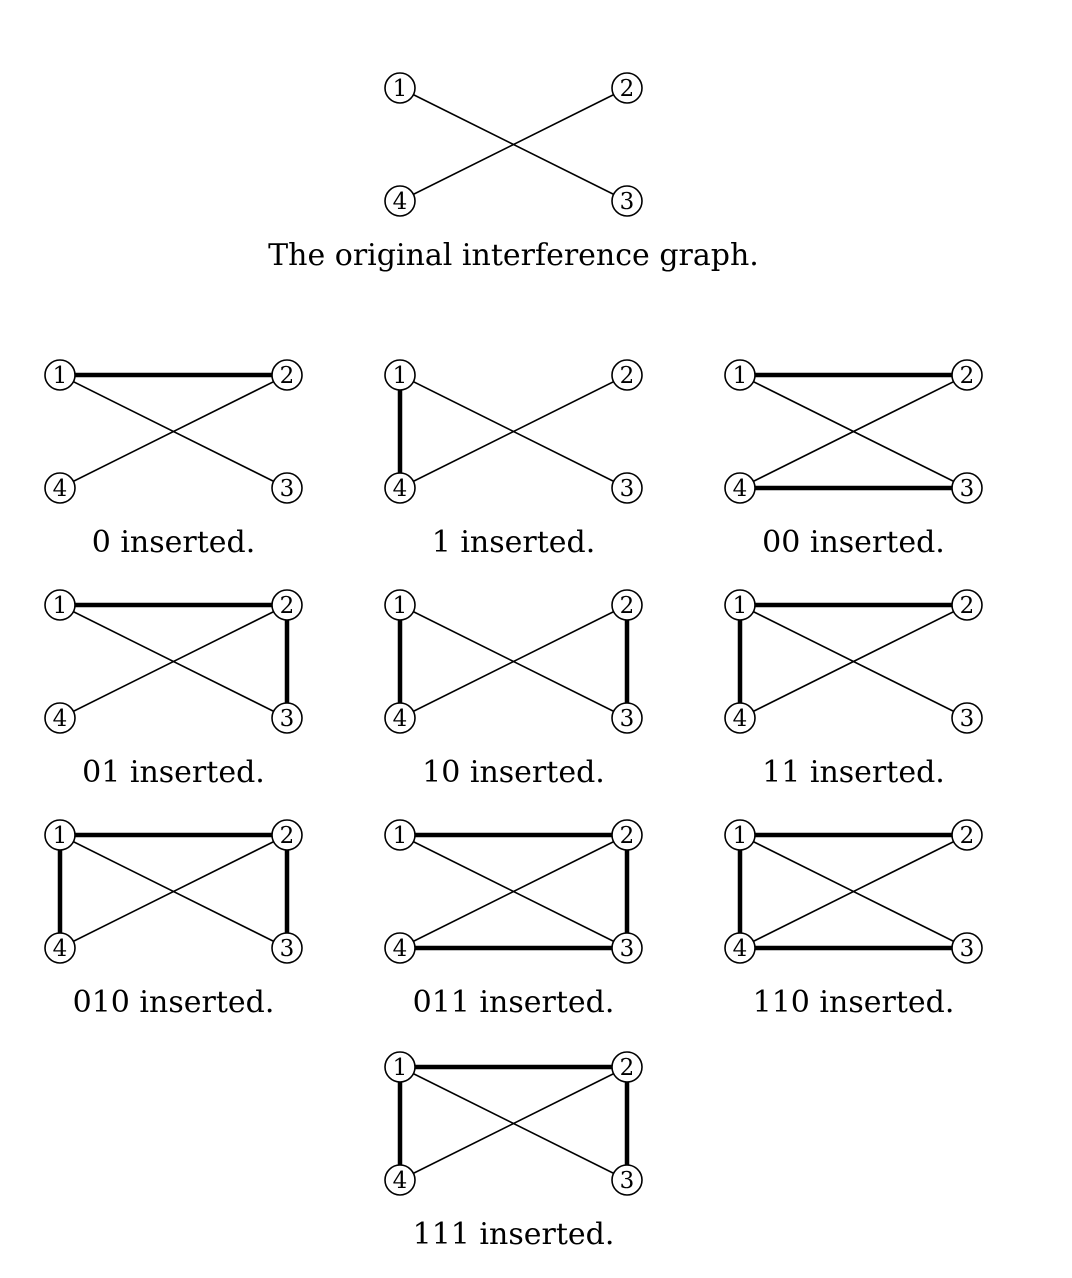  What do you see at coordinates (513, 772) in the screenshot?
I see `graph-caption: 10 inserted.` at bounding box center [513, 772].